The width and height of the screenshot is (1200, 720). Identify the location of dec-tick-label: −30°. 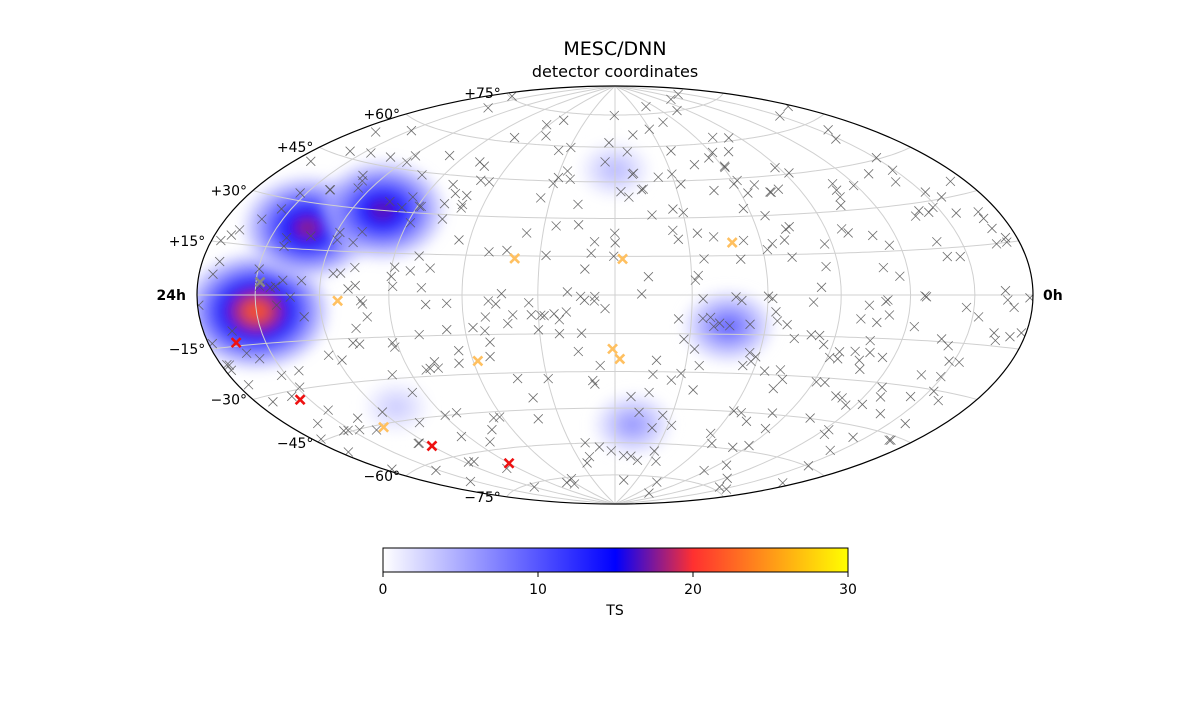
(228, 401).